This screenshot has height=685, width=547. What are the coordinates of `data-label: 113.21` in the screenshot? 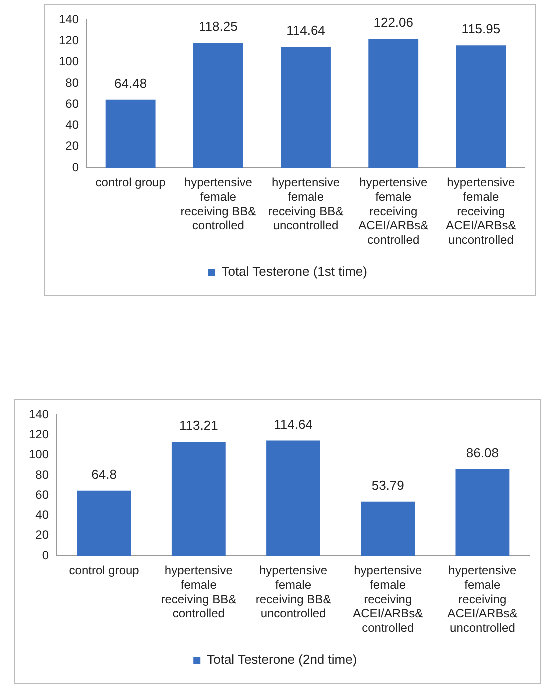 It's located at (199, 426).